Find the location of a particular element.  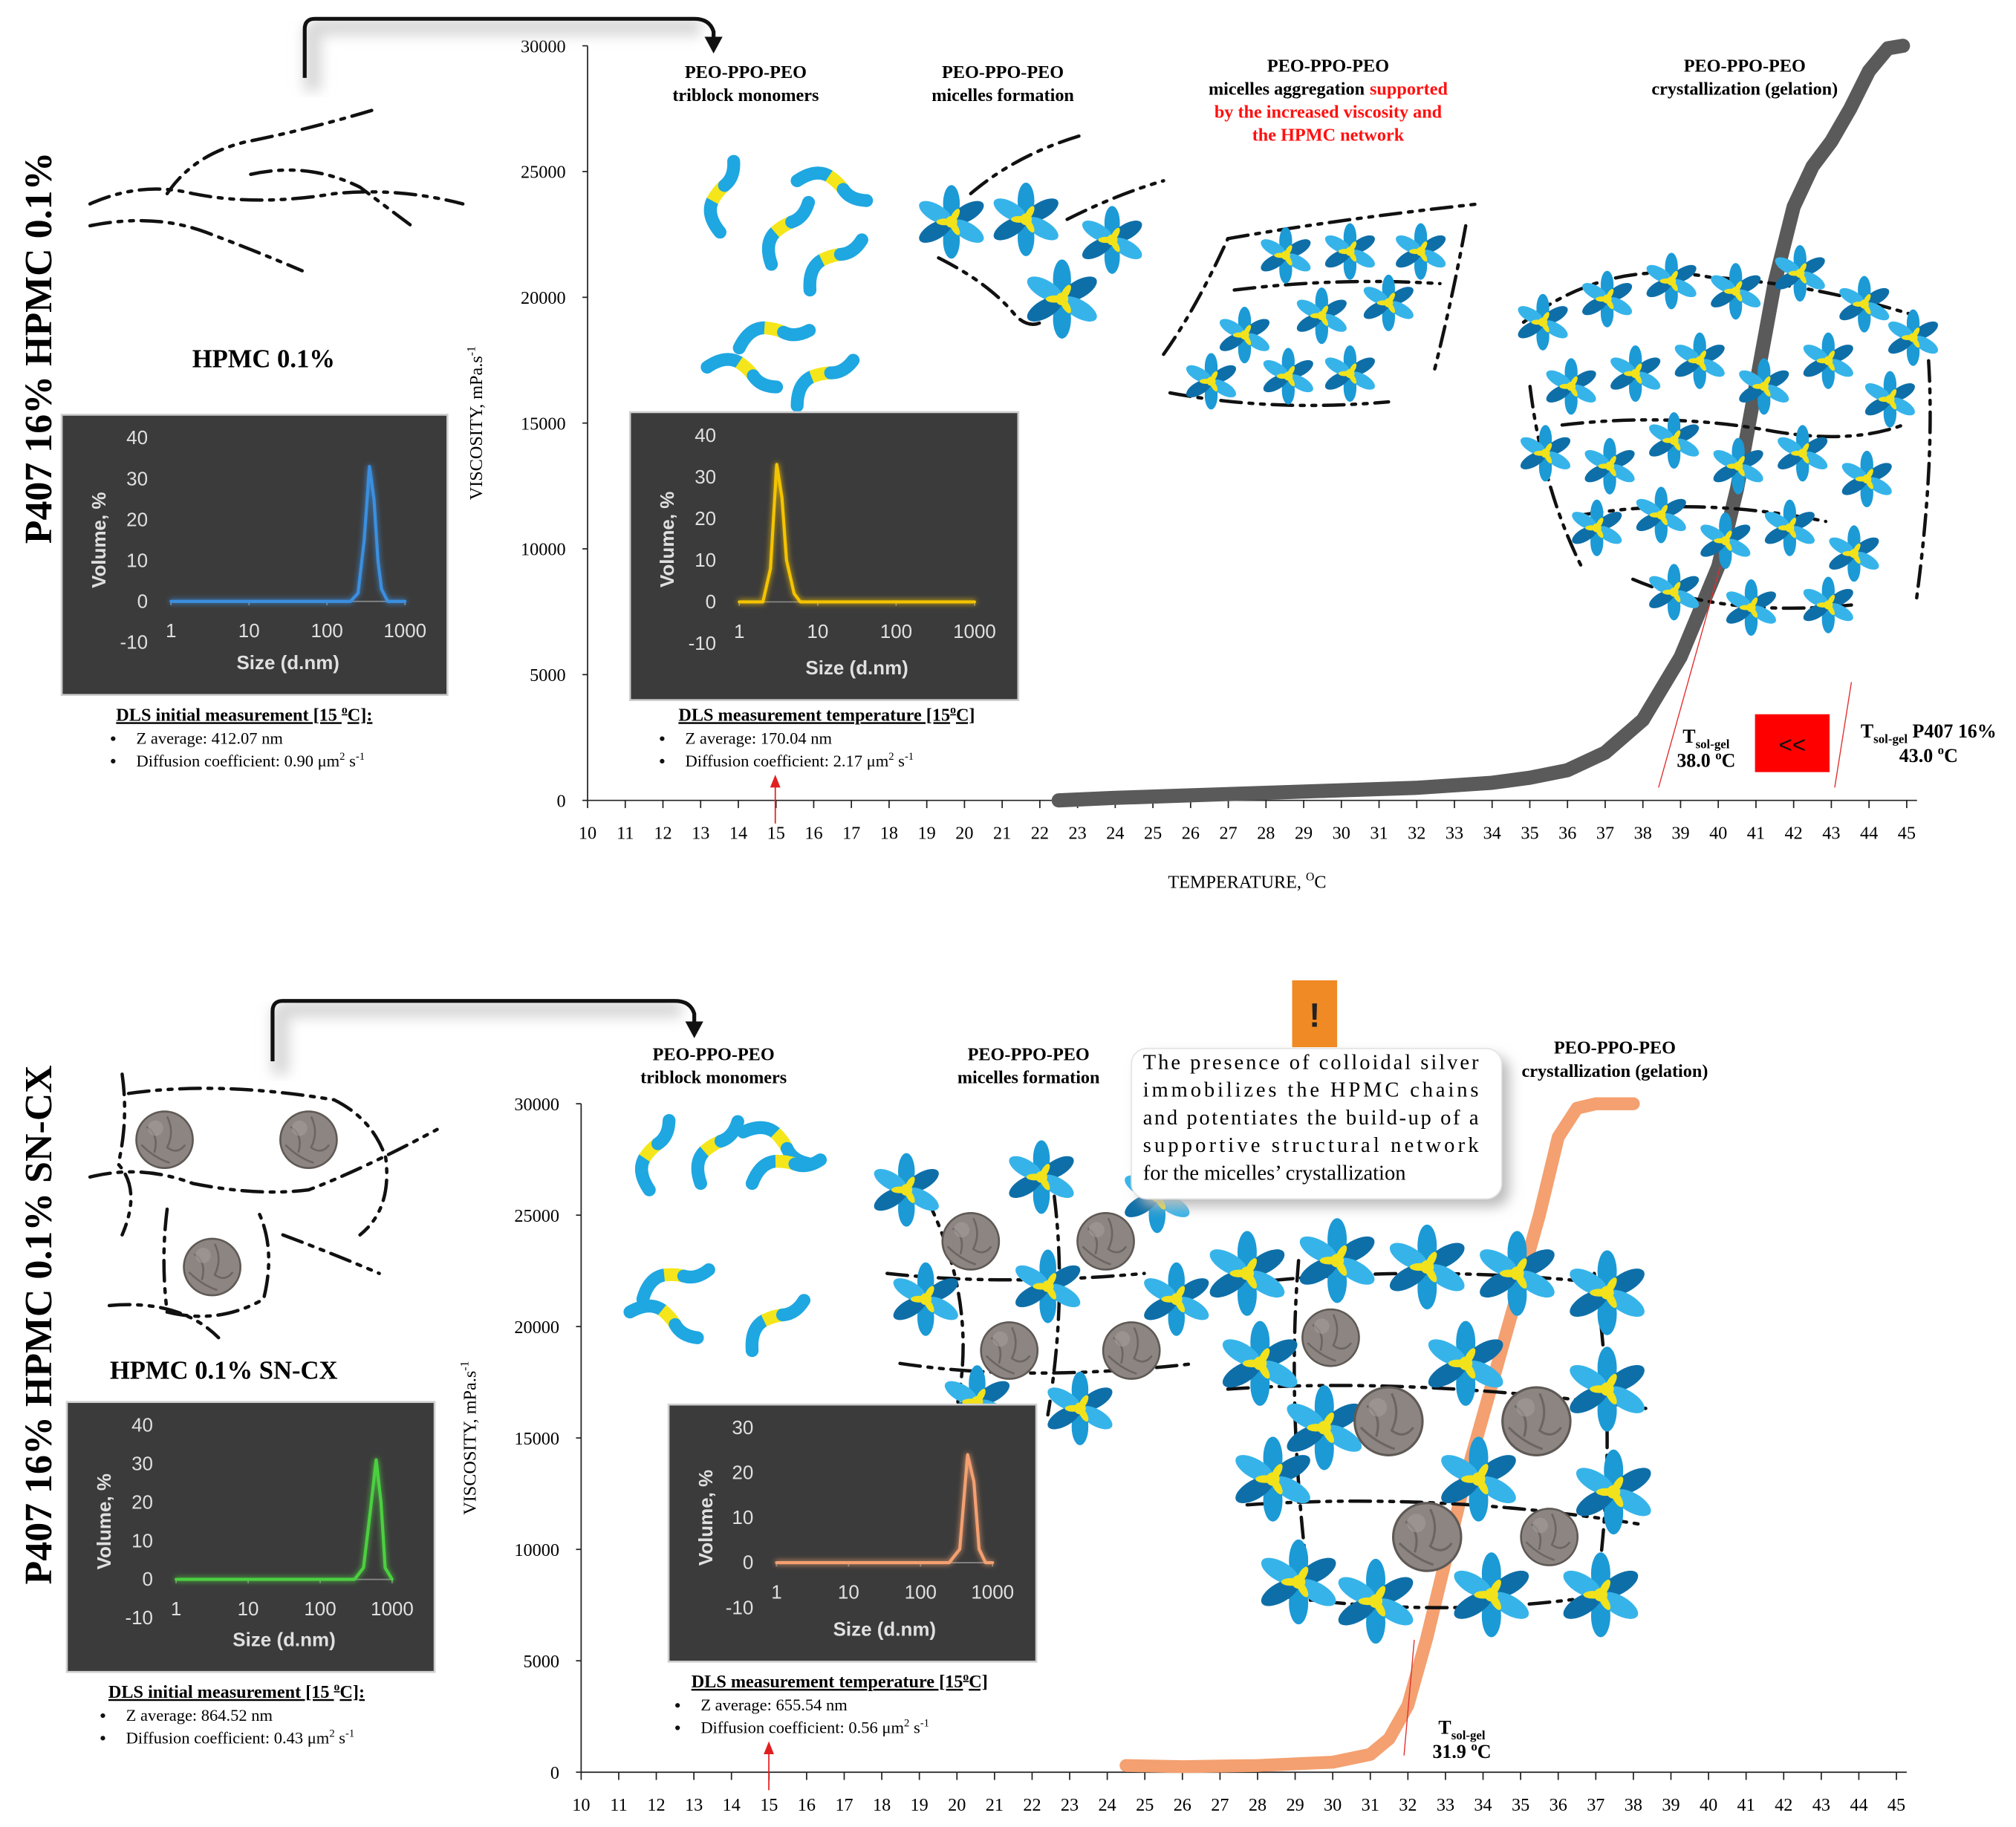

x-tick-label: 43 is located at coordinates (1831, 834).